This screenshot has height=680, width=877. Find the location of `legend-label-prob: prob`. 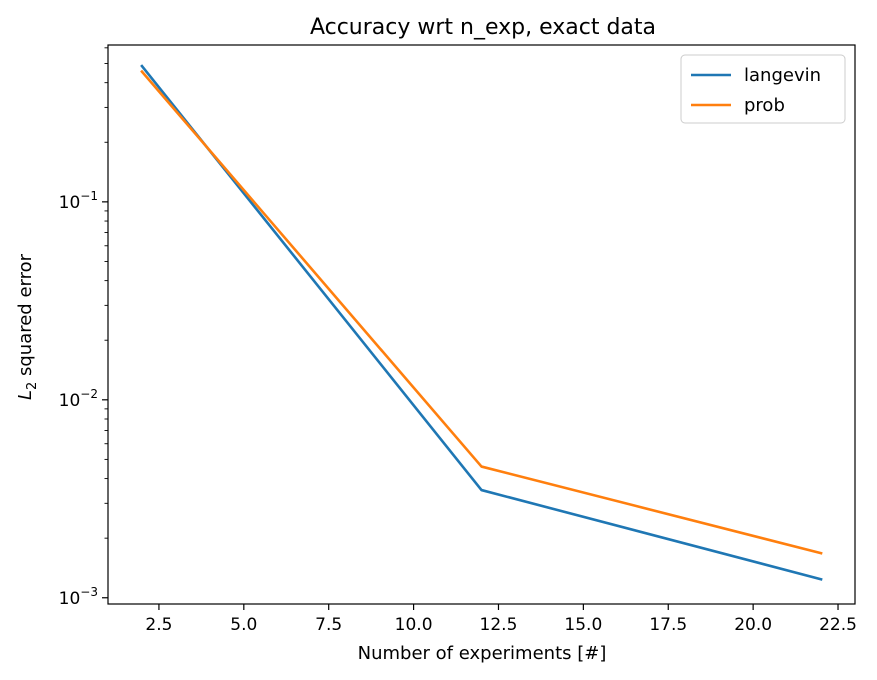

legend-label-prob: prob is located at coordinates (764, 105).